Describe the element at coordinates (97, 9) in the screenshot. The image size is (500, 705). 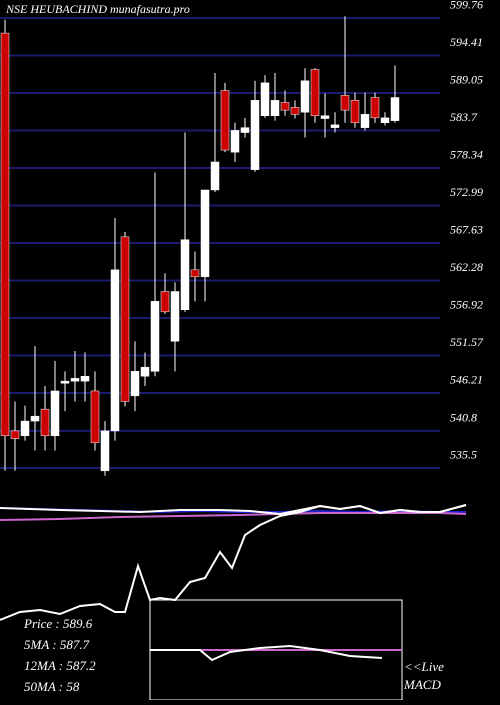
I see `chart-title: NSE HEUBACHIND munafasutra.pro` at that location.